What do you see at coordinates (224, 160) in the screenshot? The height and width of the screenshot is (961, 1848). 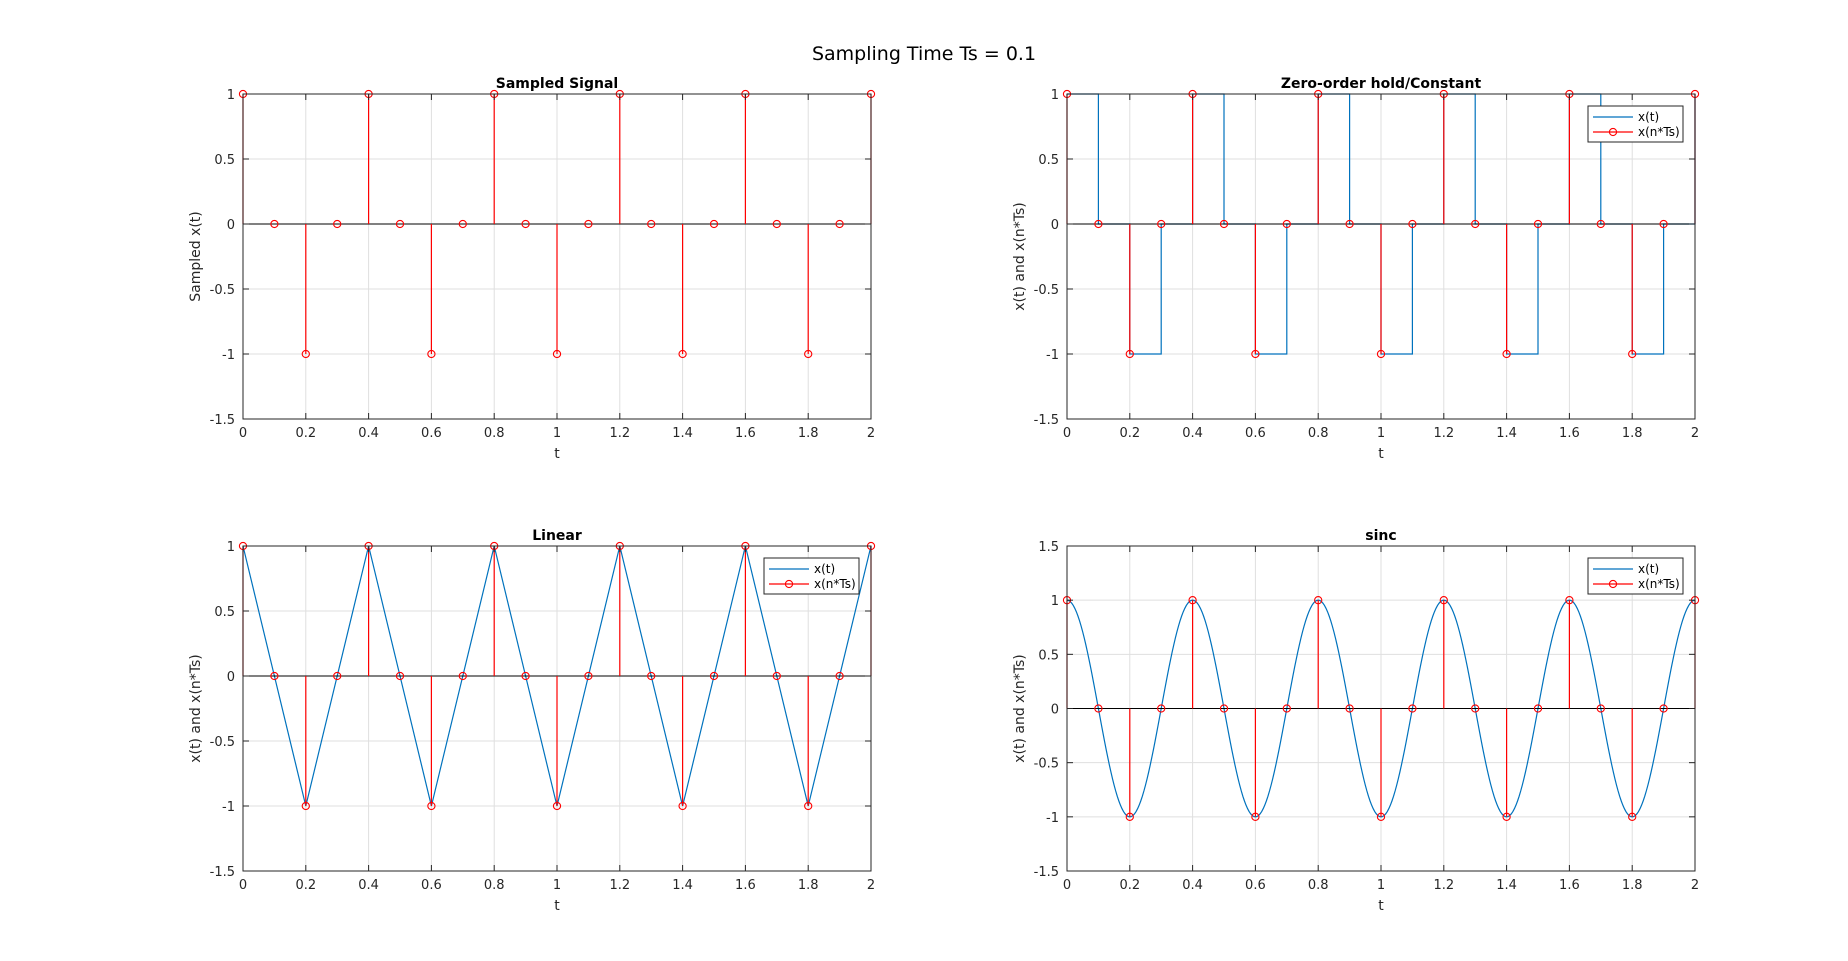 I see `y-tick-label: 0.5` at bounding box center [224, 160].